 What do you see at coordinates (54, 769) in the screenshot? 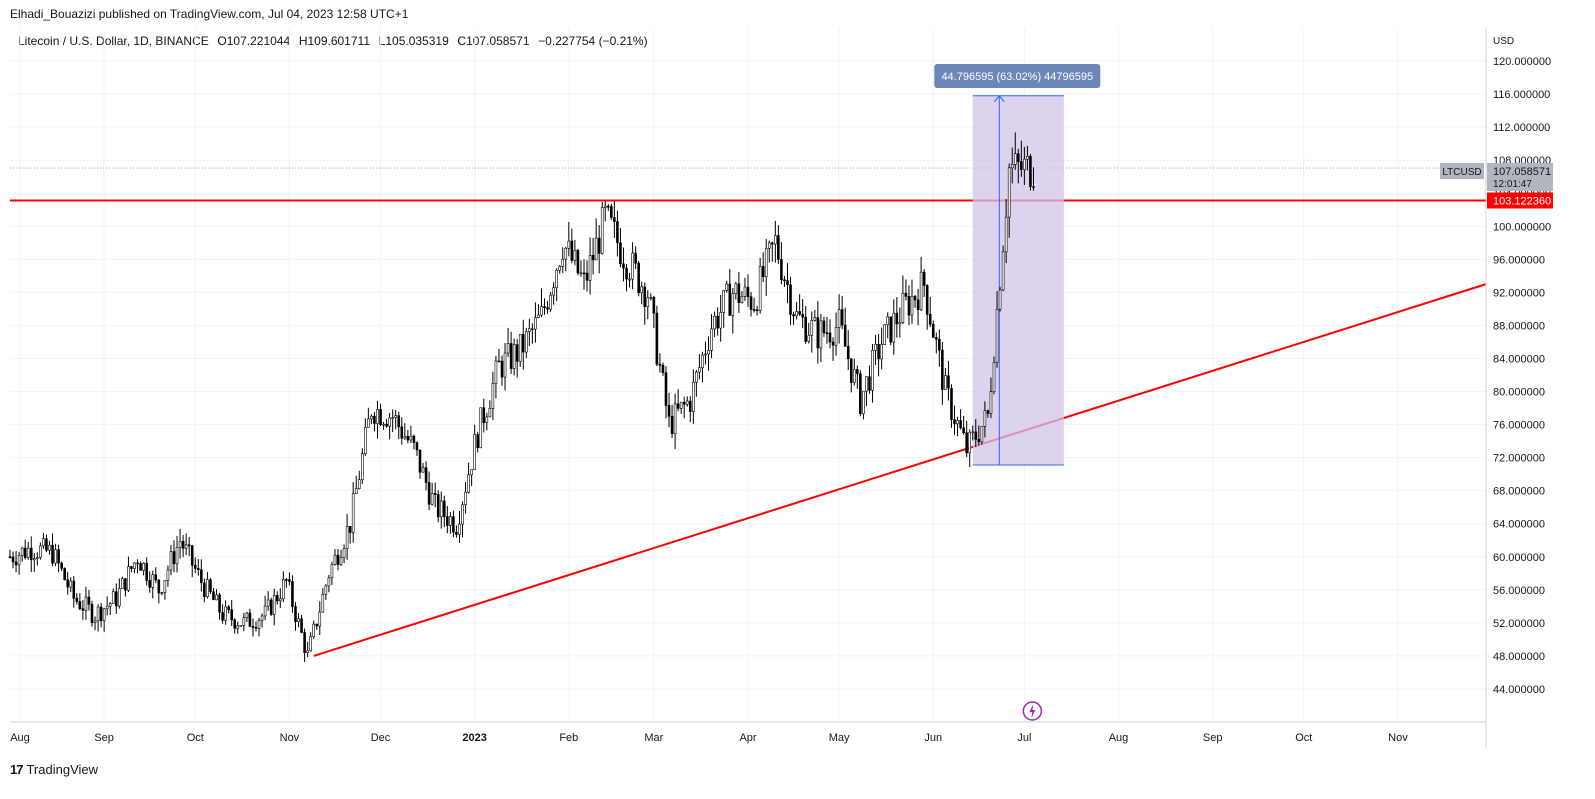
I see `footer-brand: 17 TradingView` at bounding box center [54, 769].